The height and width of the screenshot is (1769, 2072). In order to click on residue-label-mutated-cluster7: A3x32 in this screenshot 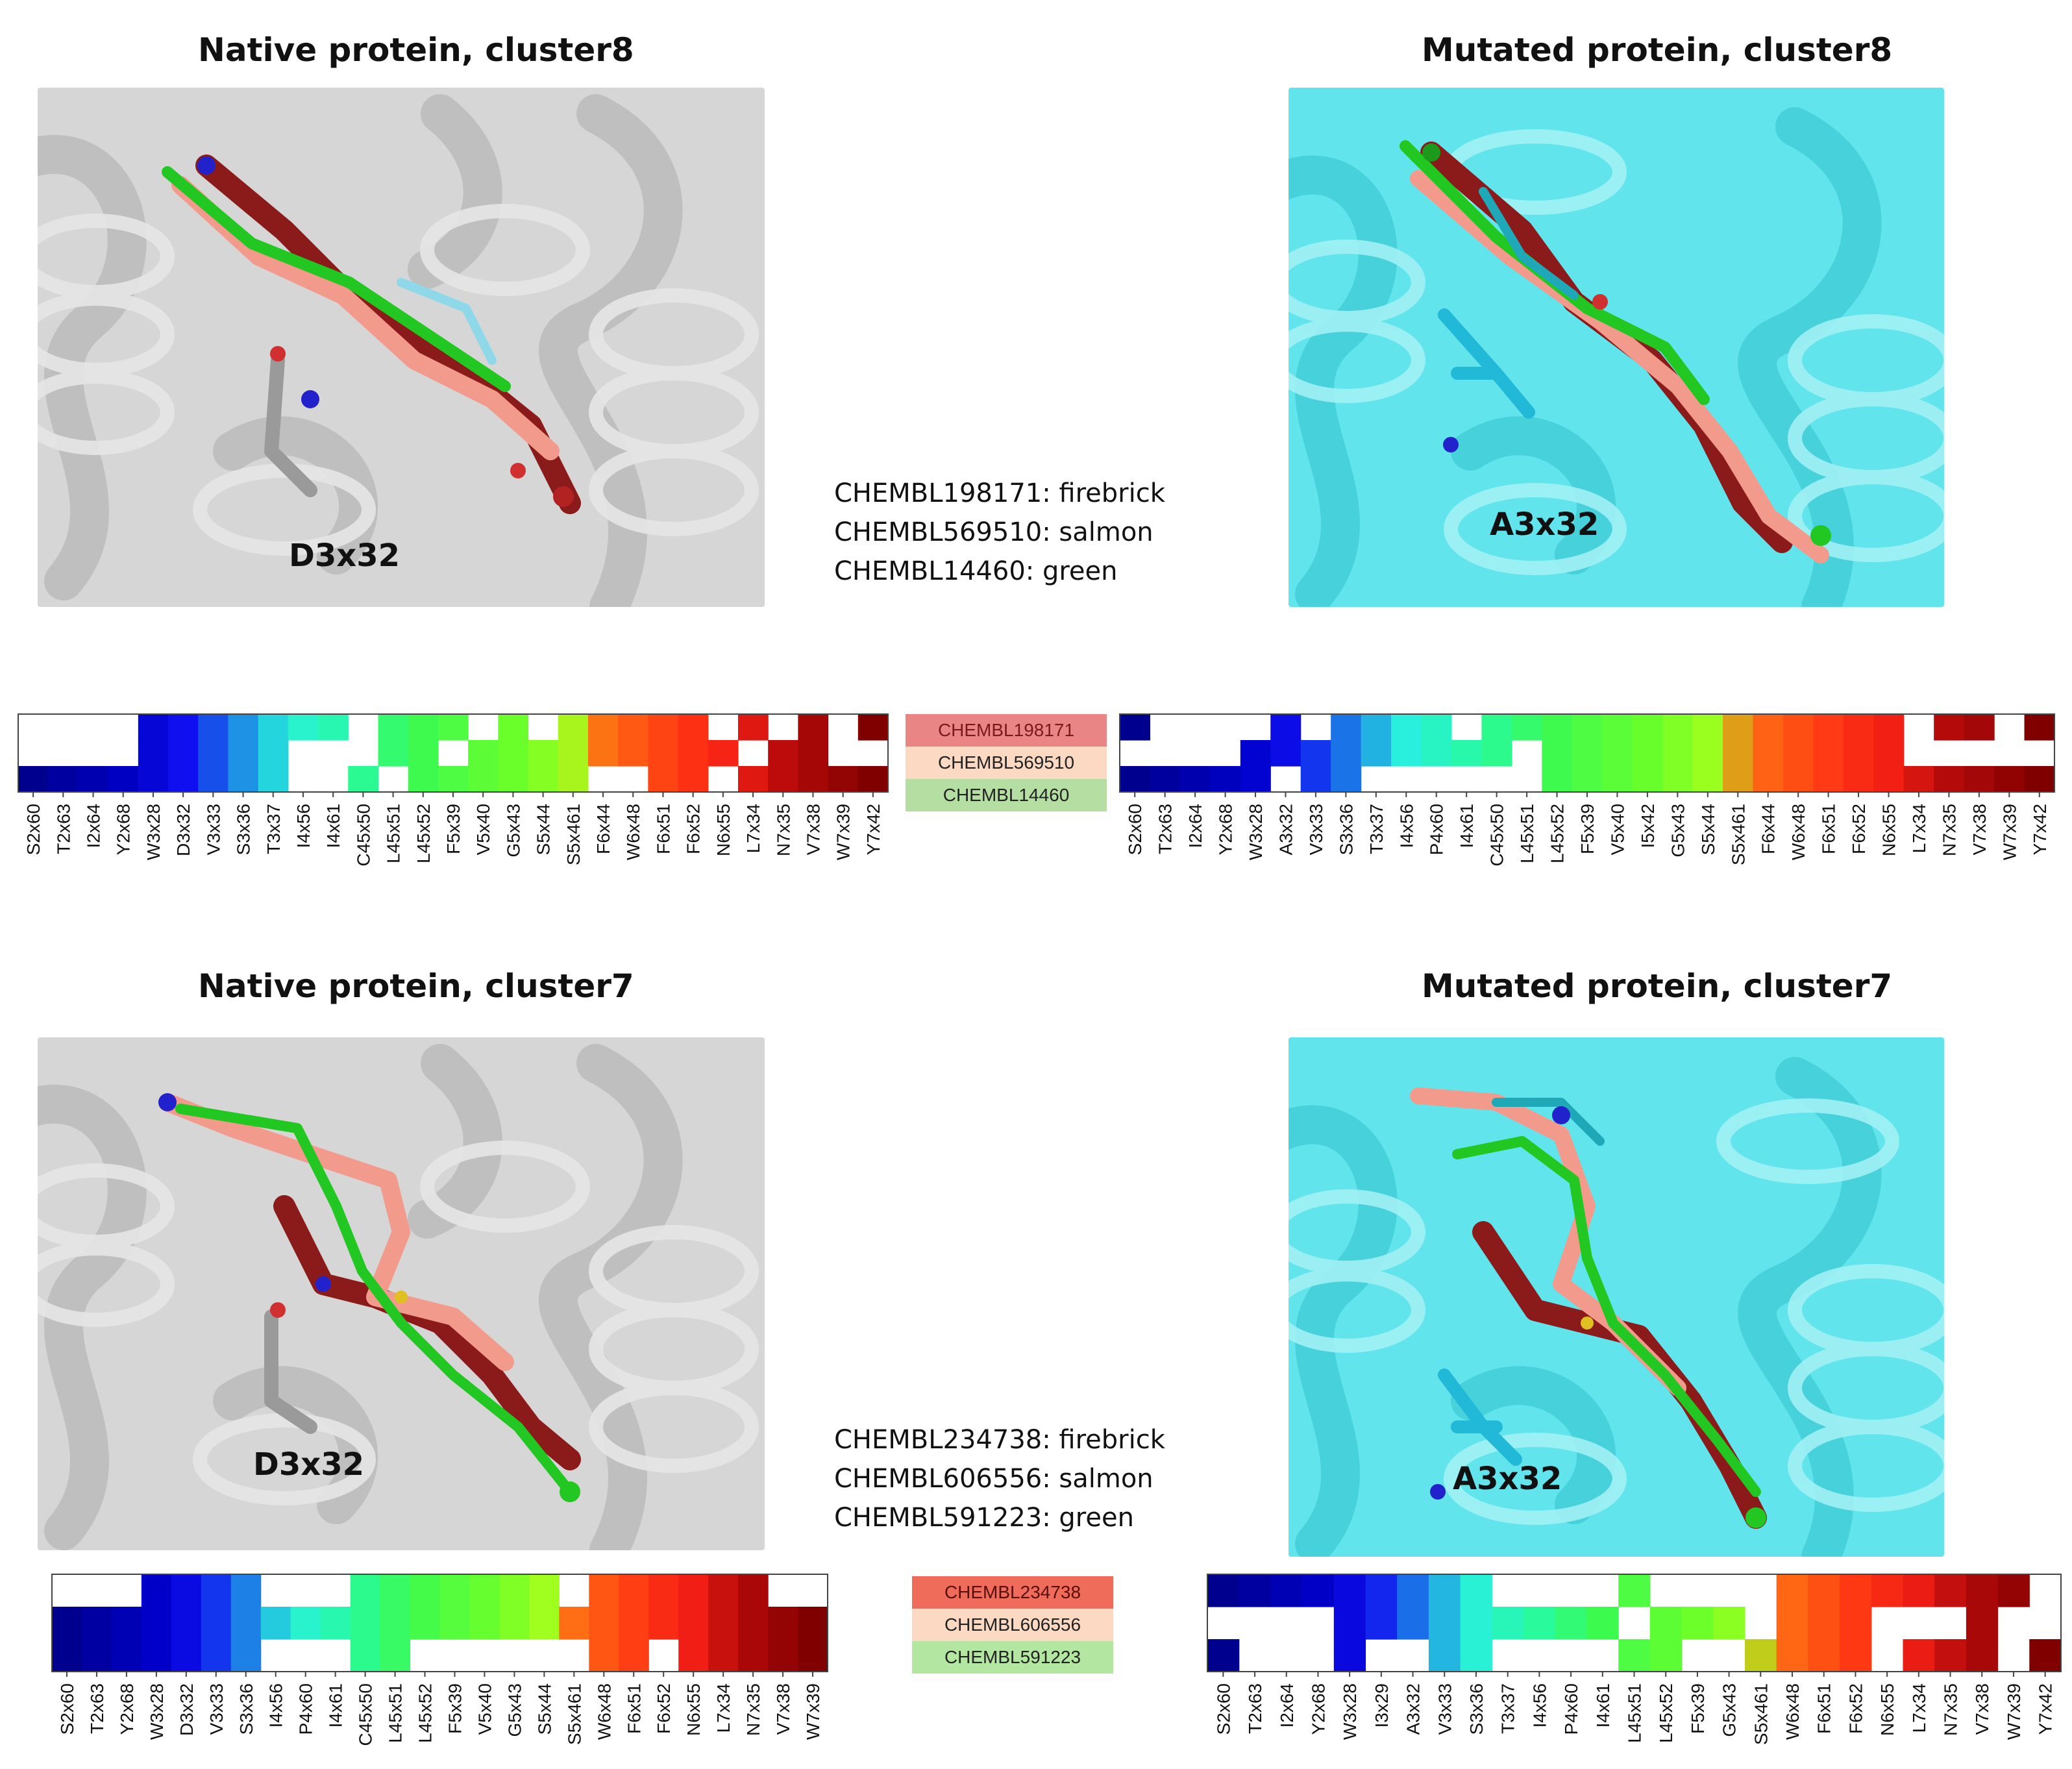, I will do `click(1508, 1479)`.